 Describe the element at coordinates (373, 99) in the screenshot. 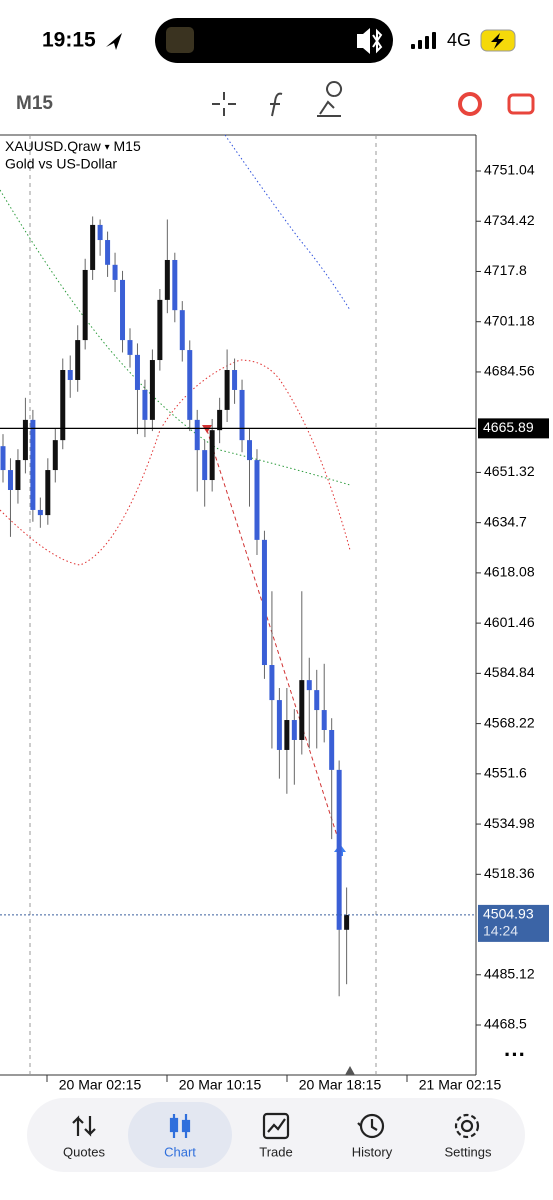

I see `toolbar-icons` at that location.